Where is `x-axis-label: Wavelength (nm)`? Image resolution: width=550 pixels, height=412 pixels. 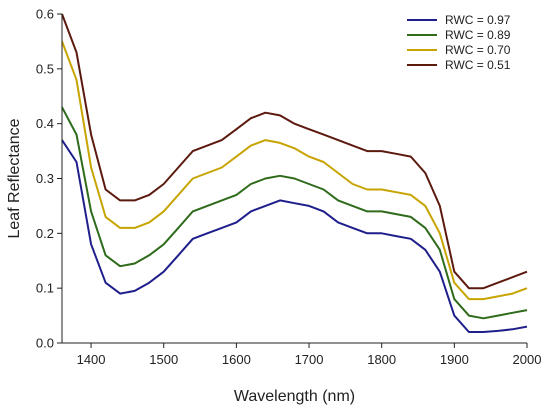
x-axis-label: Wavelength (nm) is located at coordinates (294, 396).